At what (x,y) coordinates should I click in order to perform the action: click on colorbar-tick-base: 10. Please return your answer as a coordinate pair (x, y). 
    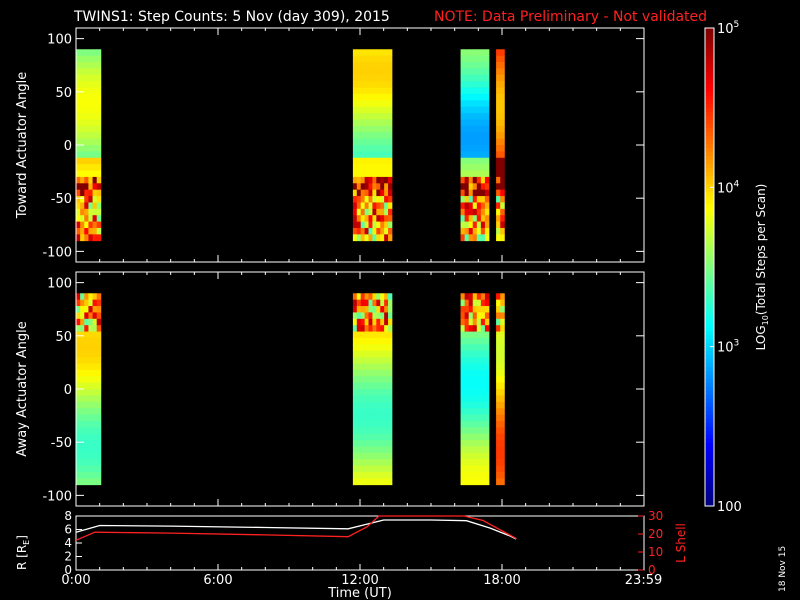
    Looking at the image, I should click on (725, 188).